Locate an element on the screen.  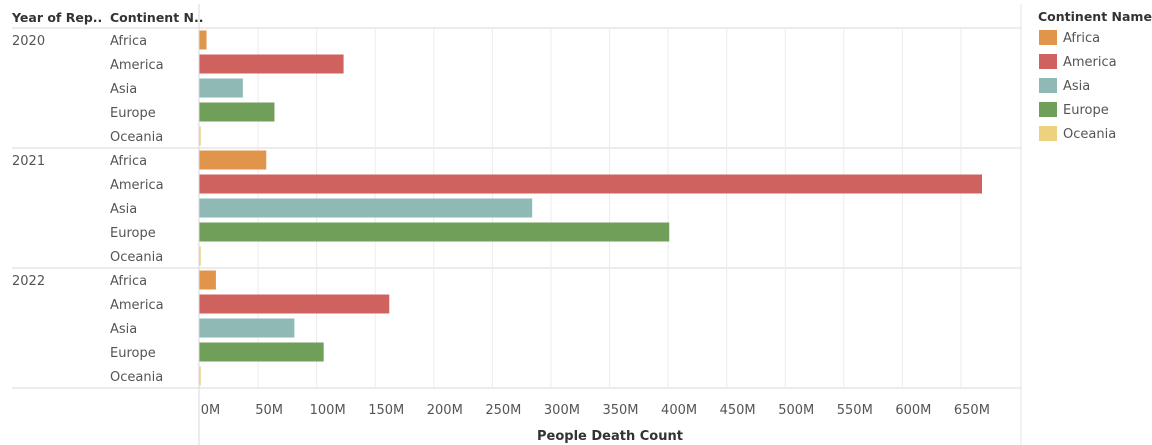
x-axis-label: People Death Count is located at coordinates (610, 436).